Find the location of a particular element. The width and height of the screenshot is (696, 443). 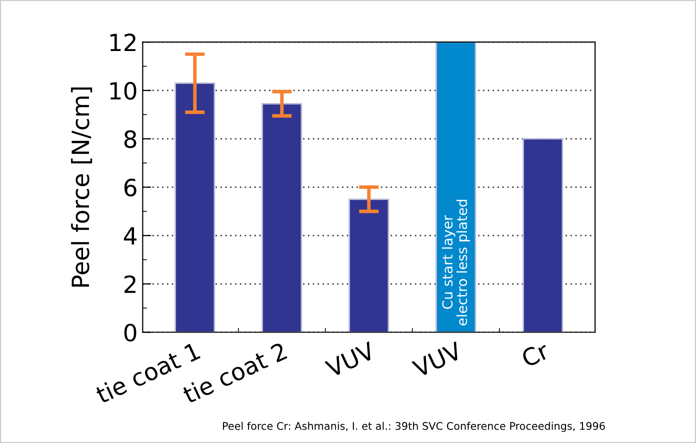

y-tick-label: 12 is located at coordinates (123, 43).